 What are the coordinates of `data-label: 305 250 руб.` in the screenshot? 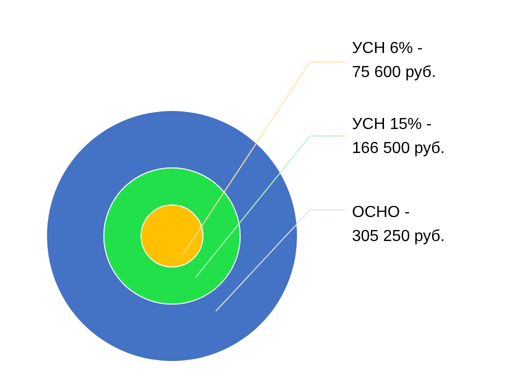 It's located at (398, 236).